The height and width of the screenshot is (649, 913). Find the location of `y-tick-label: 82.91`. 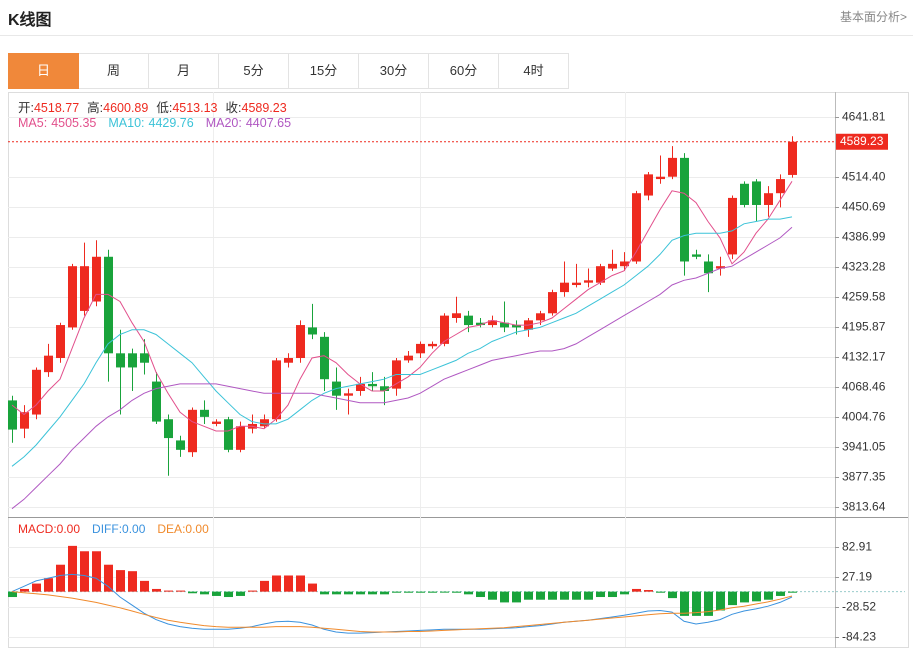

y-tick-label: 82.91 is located at coordinates (857, 547).